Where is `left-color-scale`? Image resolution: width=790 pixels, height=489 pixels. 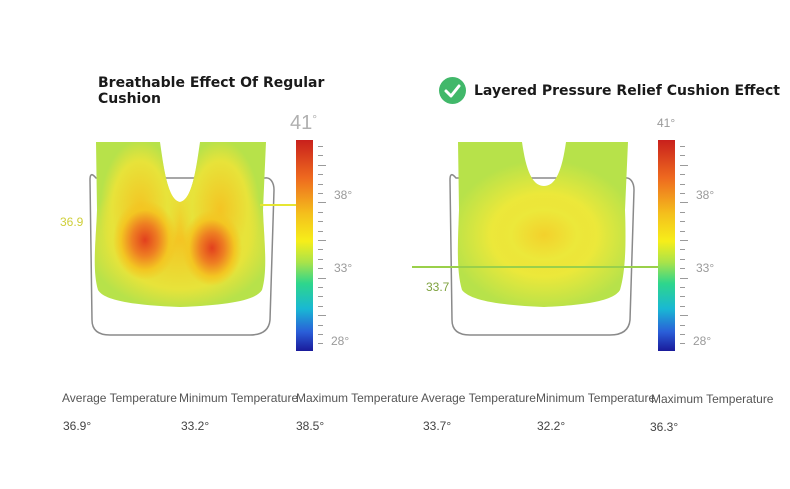 left-color-scale is located at coordinates (304, 245).